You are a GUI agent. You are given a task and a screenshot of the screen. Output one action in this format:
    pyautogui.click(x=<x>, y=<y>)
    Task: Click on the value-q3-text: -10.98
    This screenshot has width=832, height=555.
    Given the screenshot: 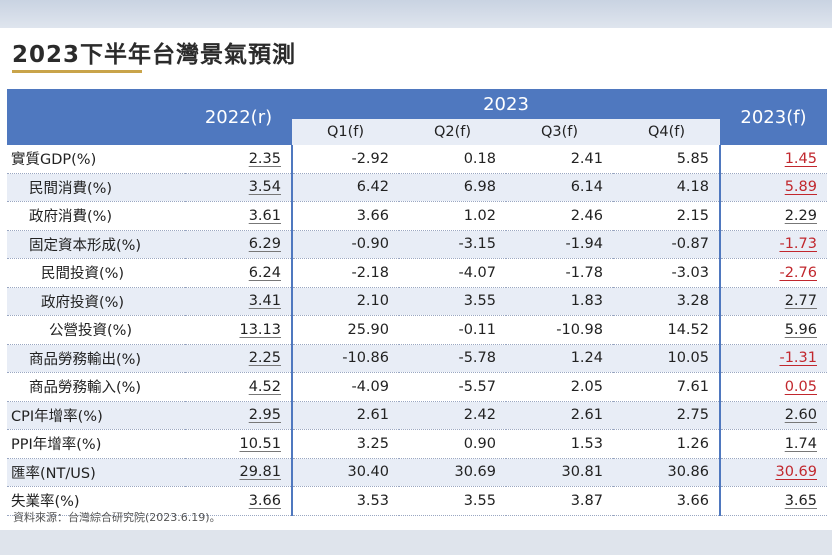 What is the action you would take?
    pyautogui.click(x=579, y=329)
    